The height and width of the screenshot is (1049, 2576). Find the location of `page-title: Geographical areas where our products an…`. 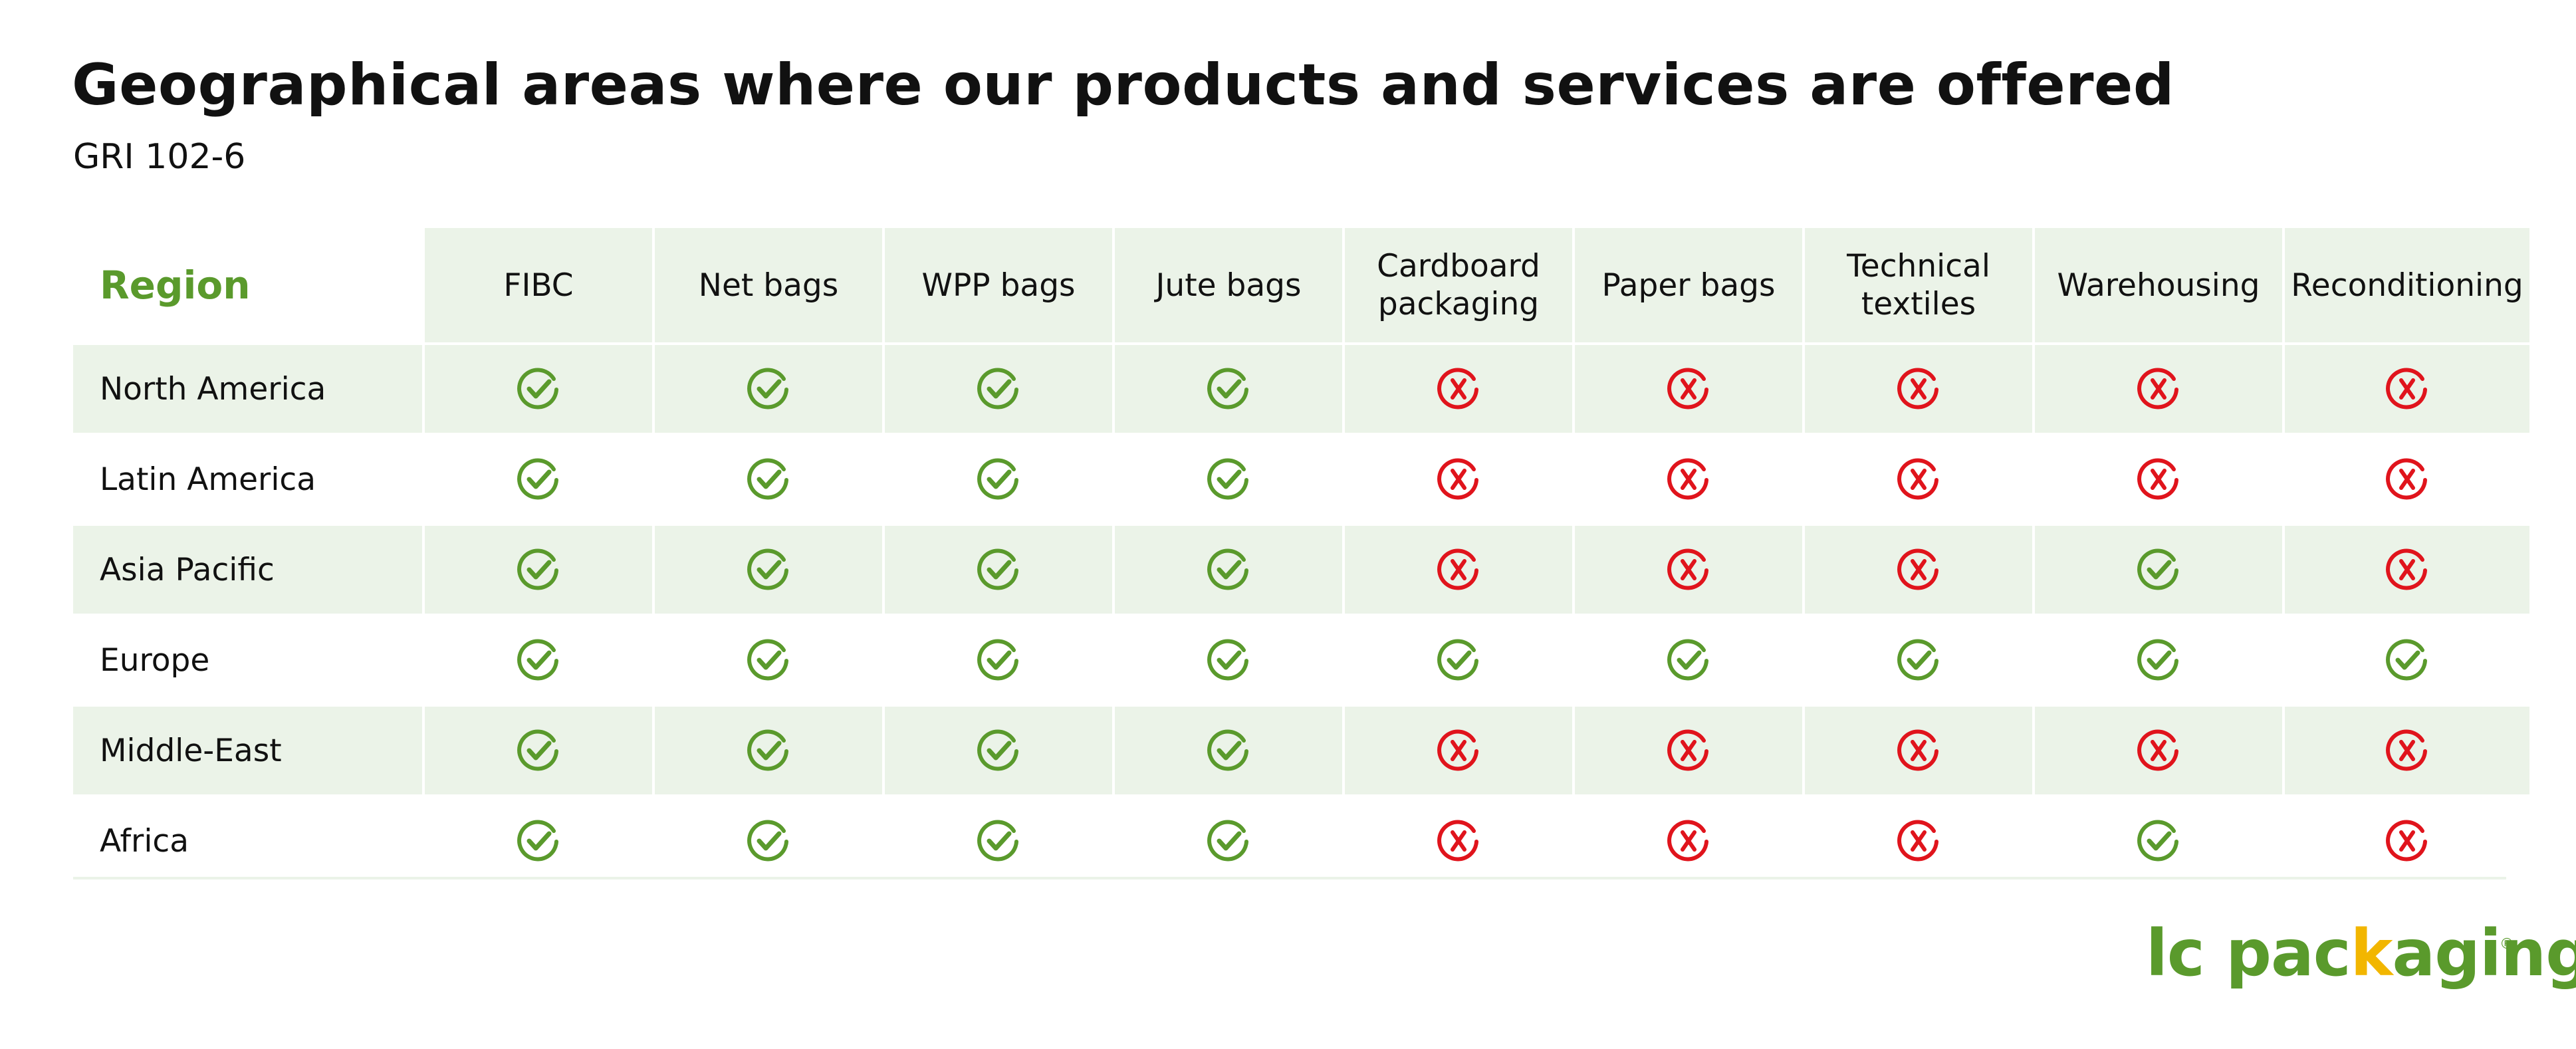

page-title: Geographical areas where our products an… is located at coordinates (1123, 85).